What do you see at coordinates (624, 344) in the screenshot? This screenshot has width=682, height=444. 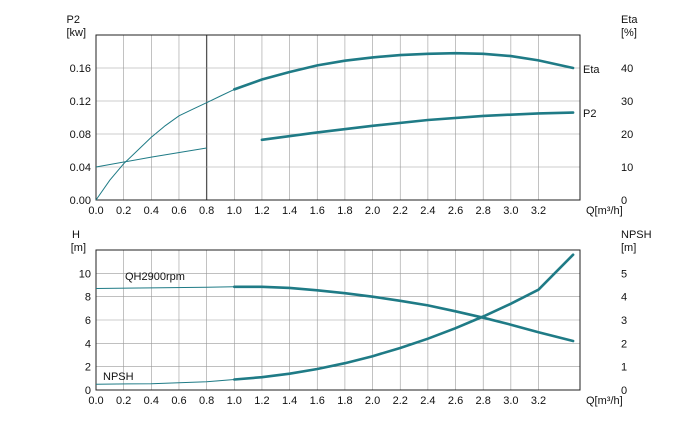 I see `right-y-tick-label: 2` at bounding box center [624, 344].